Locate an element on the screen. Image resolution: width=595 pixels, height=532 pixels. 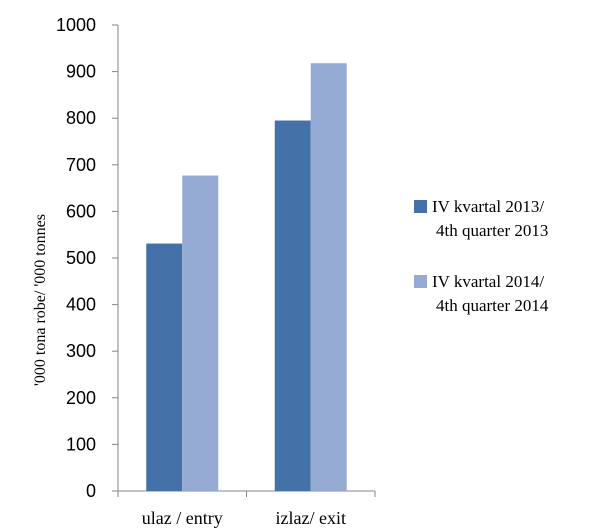
y-tick-label: 0 is located at coordinates (91, 491).